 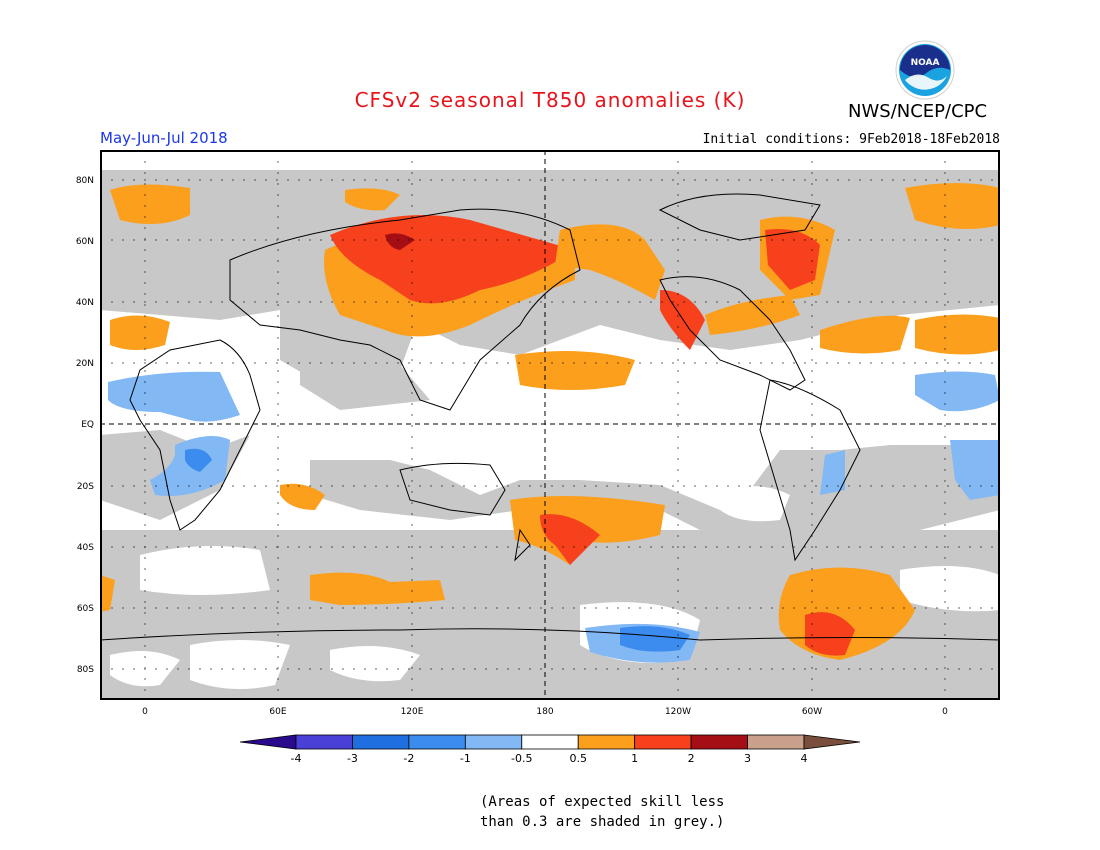 What do you see at coordinates (277, 712) in the screenshot?
I see `lon-label: 60E` at bounding box center [277, 712].